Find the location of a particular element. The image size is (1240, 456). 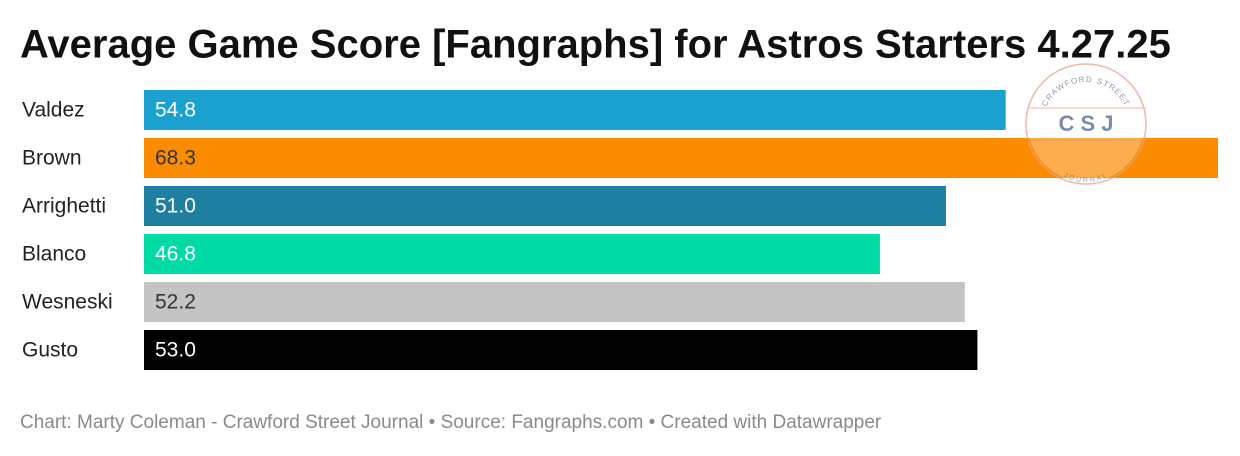

category-label: Brown is located at coordinates (52, 158).